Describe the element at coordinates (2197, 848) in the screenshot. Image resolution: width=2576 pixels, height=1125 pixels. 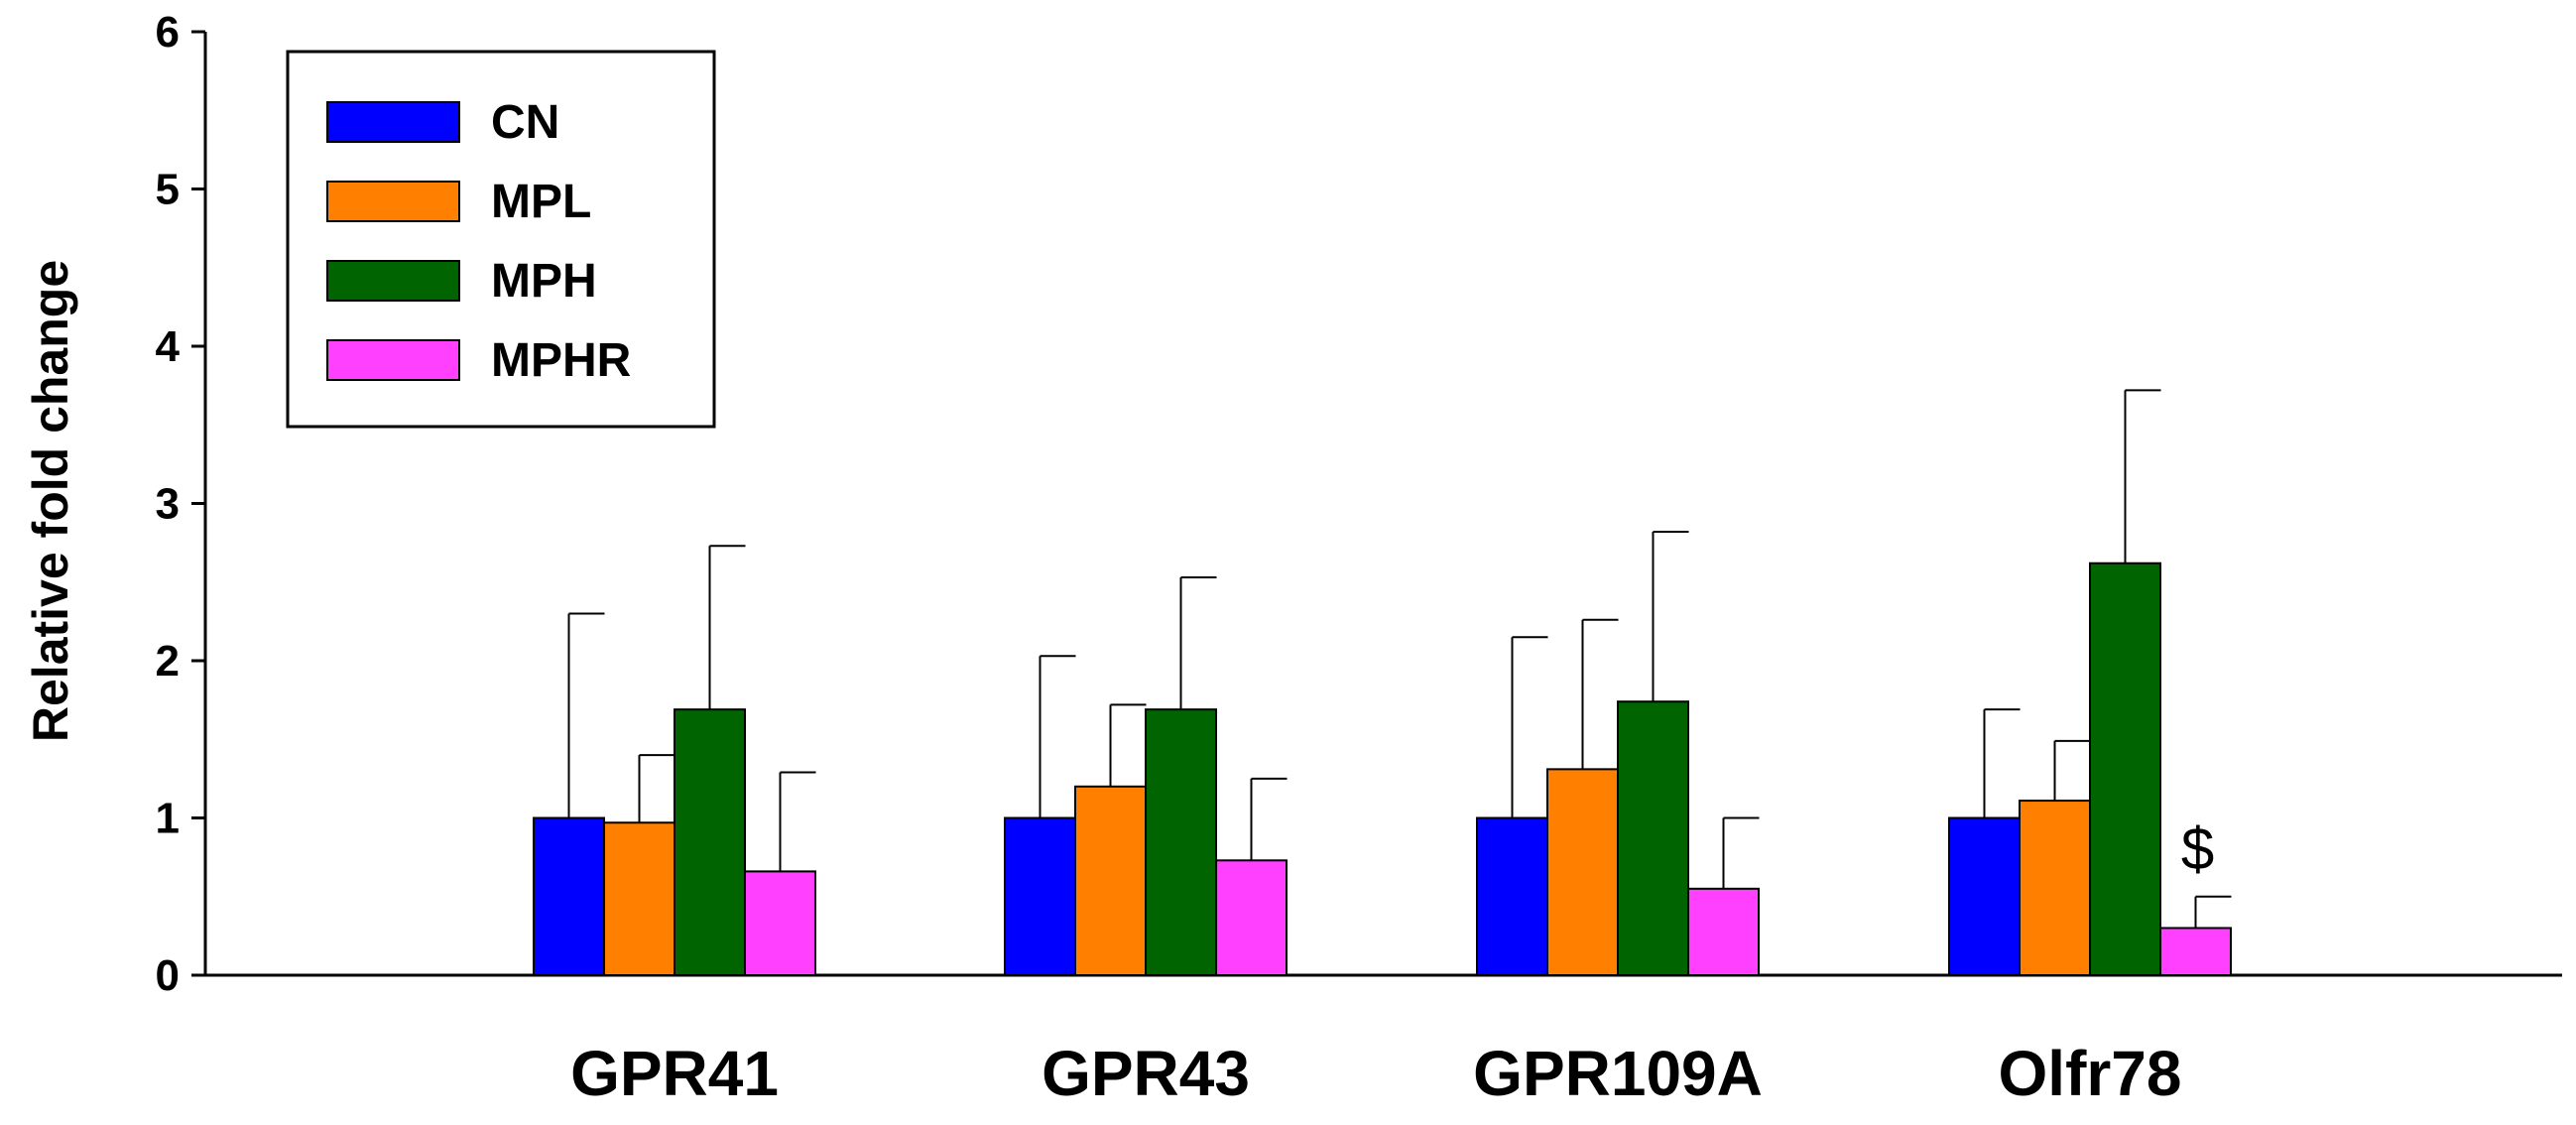
I see `significance-annotation: $` at that location.